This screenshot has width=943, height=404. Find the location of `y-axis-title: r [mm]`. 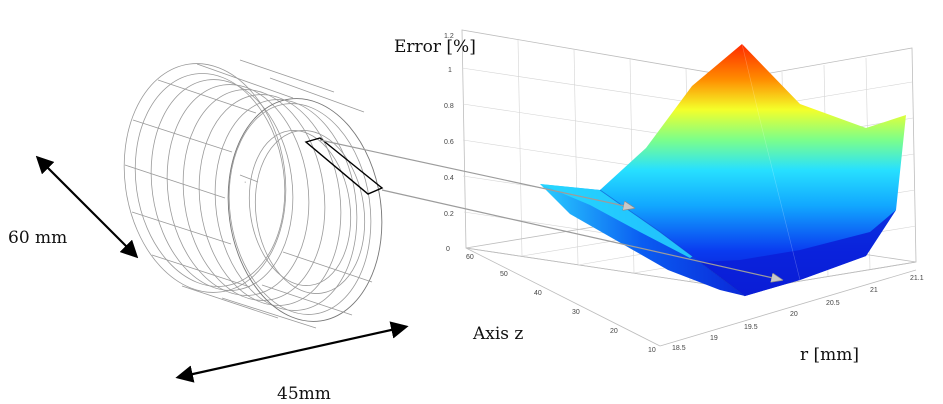

y-axis-title: r [mm] is located at coordinates (829, 355).